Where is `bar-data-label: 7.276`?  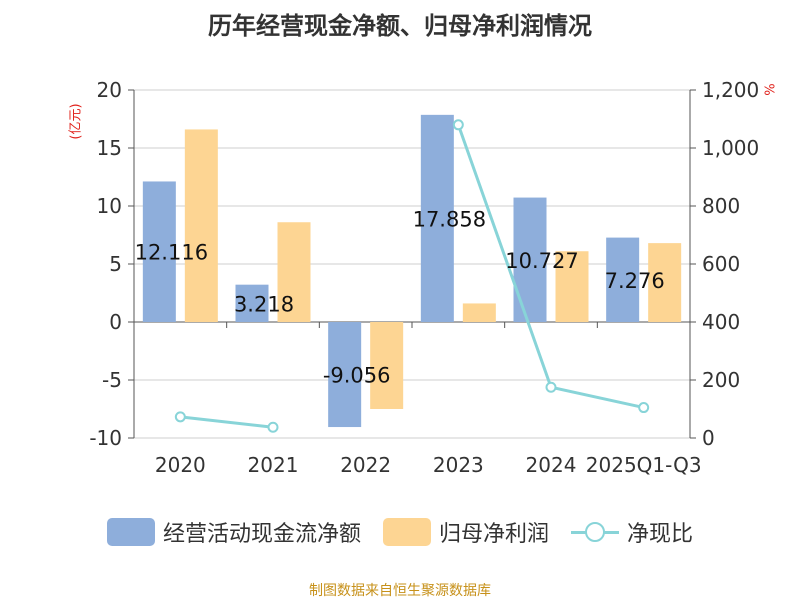 bar-data-label: 7.276 is located at coordinates (635, 281).